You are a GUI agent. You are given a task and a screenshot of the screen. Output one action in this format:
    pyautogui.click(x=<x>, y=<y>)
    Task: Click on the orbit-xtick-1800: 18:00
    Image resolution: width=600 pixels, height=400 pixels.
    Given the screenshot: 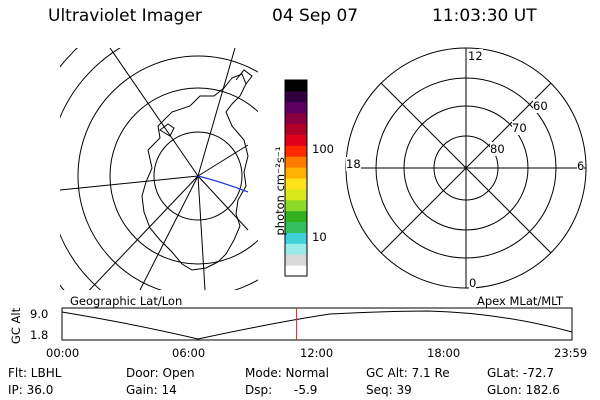 What is the action you would take?
    pyautogui.click(x=444, y=353)
    